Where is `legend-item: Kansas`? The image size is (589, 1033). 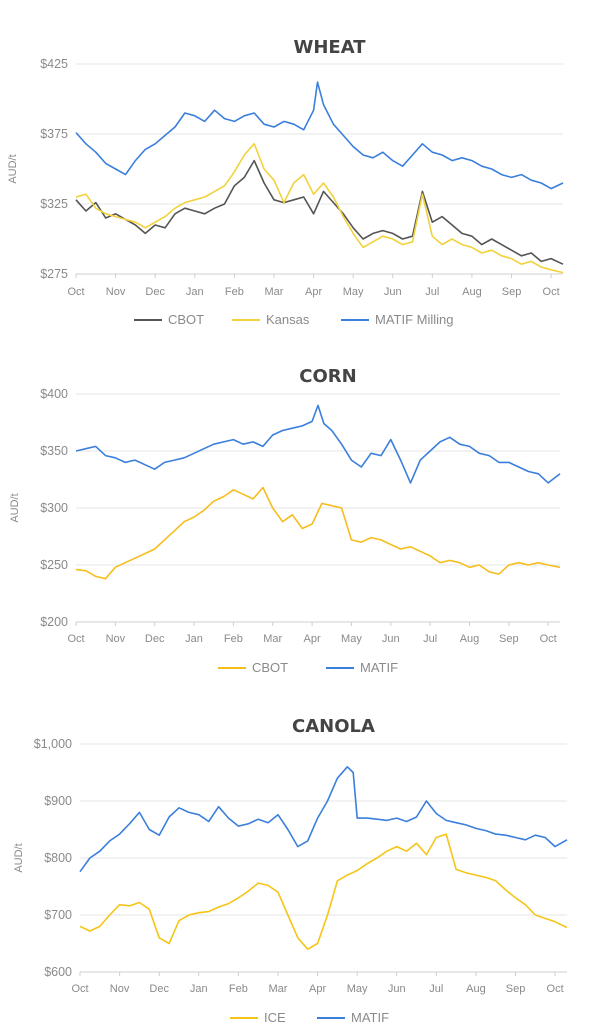 legend-item: Kansas is located at coordinates (271, 319).